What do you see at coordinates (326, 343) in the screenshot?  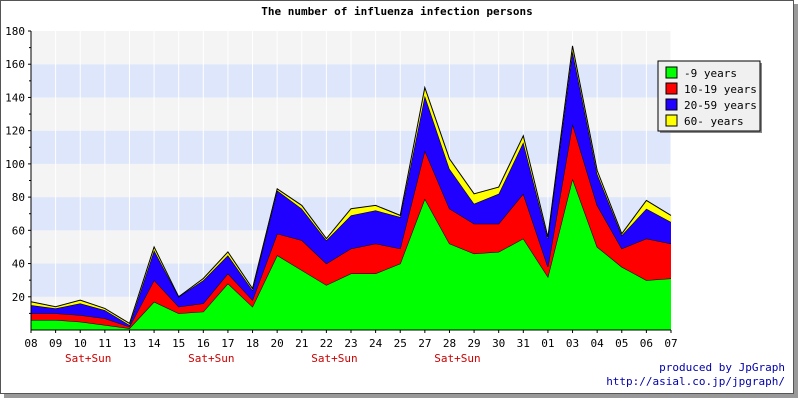 I see `x-tick-label: 22` at bounding box center [326, 343].